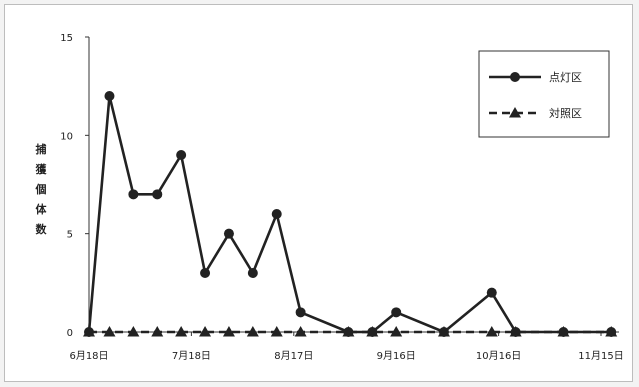 The width and height of the screenshot is (639, 387). What do you see at coordinates (498, 356) in the screenshot?
I see `x-tick-label: 10月16日` at bounding box center [498, 356].